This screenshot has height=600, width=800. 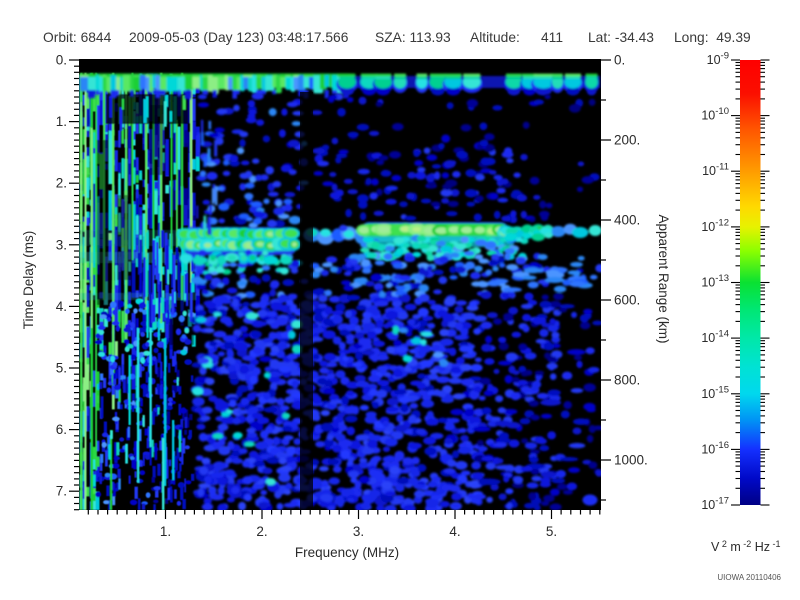 What do you see at coordinates (631, 460) in the screenshot?
I see `svg-text: 1000.` at bounding box center [631, 460].